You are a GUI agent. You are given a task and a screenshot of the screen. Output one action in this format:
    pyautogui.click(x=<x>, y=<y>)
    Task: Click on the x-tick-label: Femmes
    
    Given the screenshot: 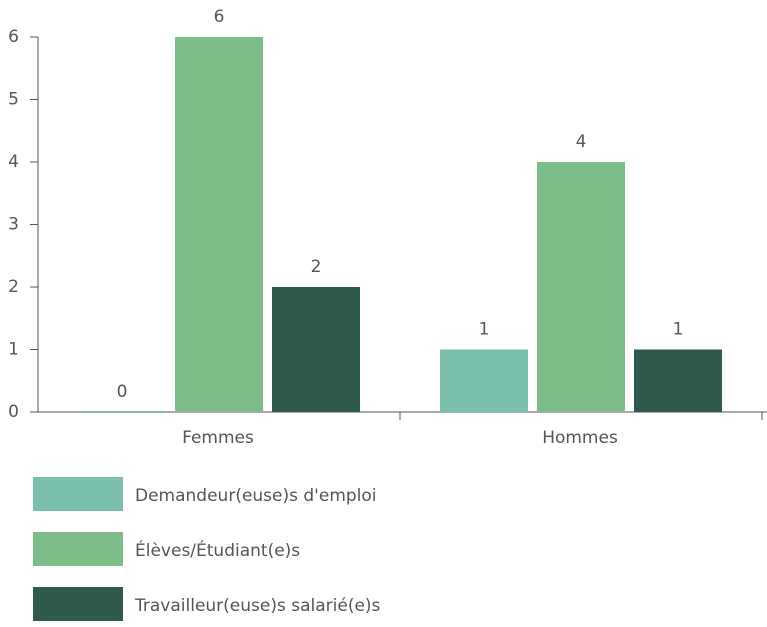 What is the action you would take?
    pyautogui.click(x=218, y=438)
    